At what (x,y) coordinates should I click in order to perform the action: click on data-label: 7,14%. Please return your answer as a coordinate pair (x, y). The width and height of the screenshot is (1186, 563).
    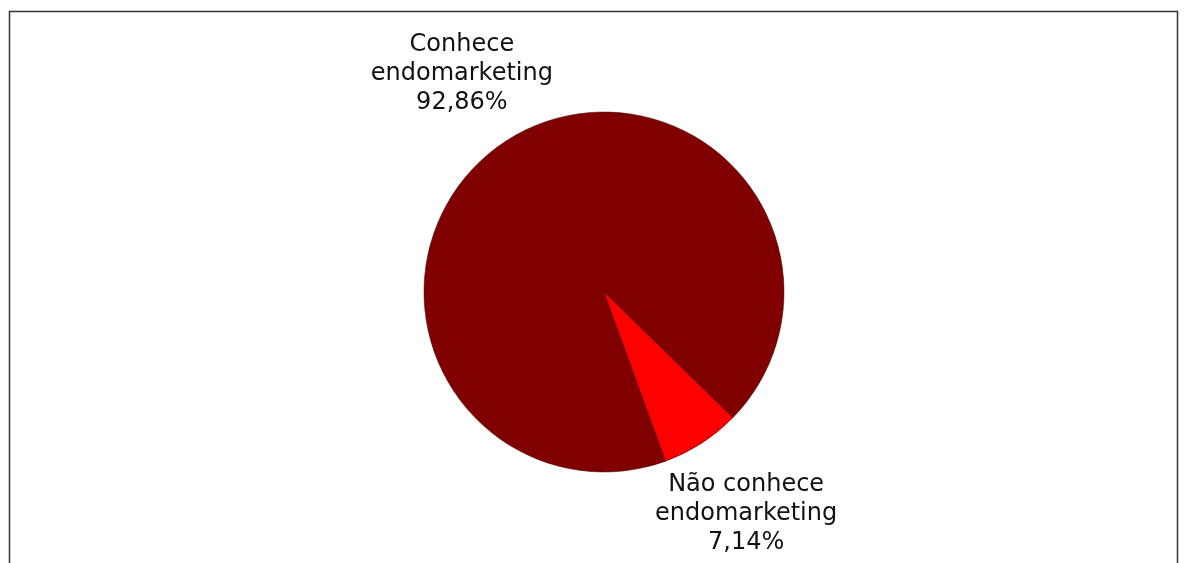
    Looking at the image, I should click on (746, 541).